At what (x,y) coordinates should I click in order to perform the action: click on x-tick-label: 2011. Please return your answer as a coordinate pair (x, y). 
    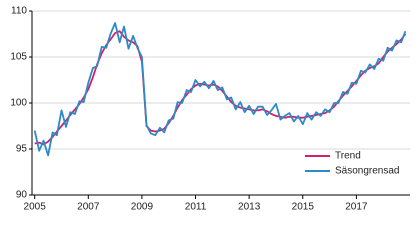
    Looking at the image, I should click on (196, 207).